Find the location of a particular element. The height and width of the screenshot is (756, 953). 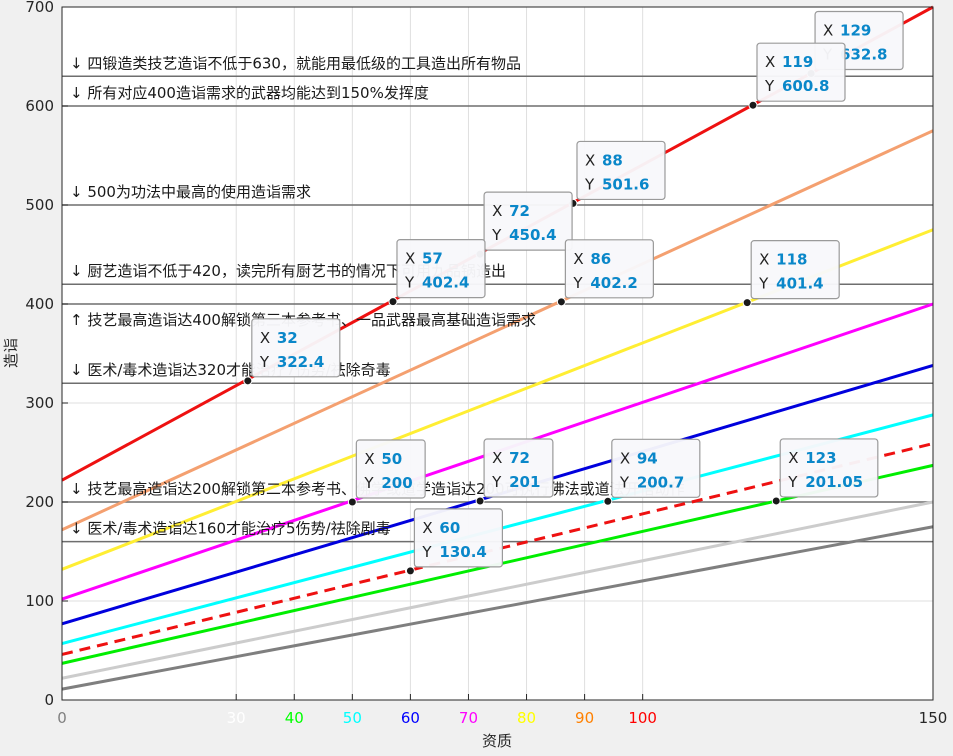

datatip-x-value: 60 is located at coordinates (449, 528).